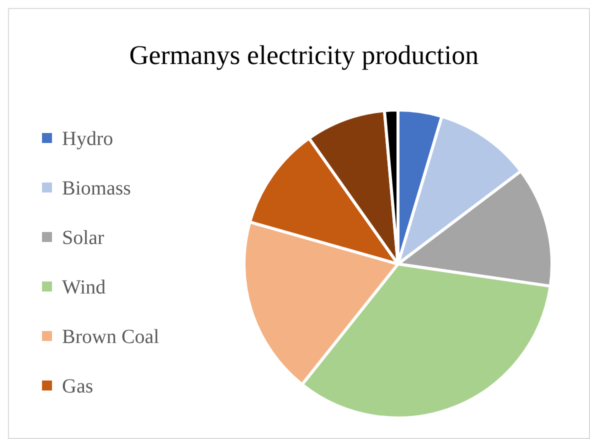  What do you see at coordinates (83, 238) in the screenshot?
I see `legend-label: Solar` at bounding box center [83, 238].